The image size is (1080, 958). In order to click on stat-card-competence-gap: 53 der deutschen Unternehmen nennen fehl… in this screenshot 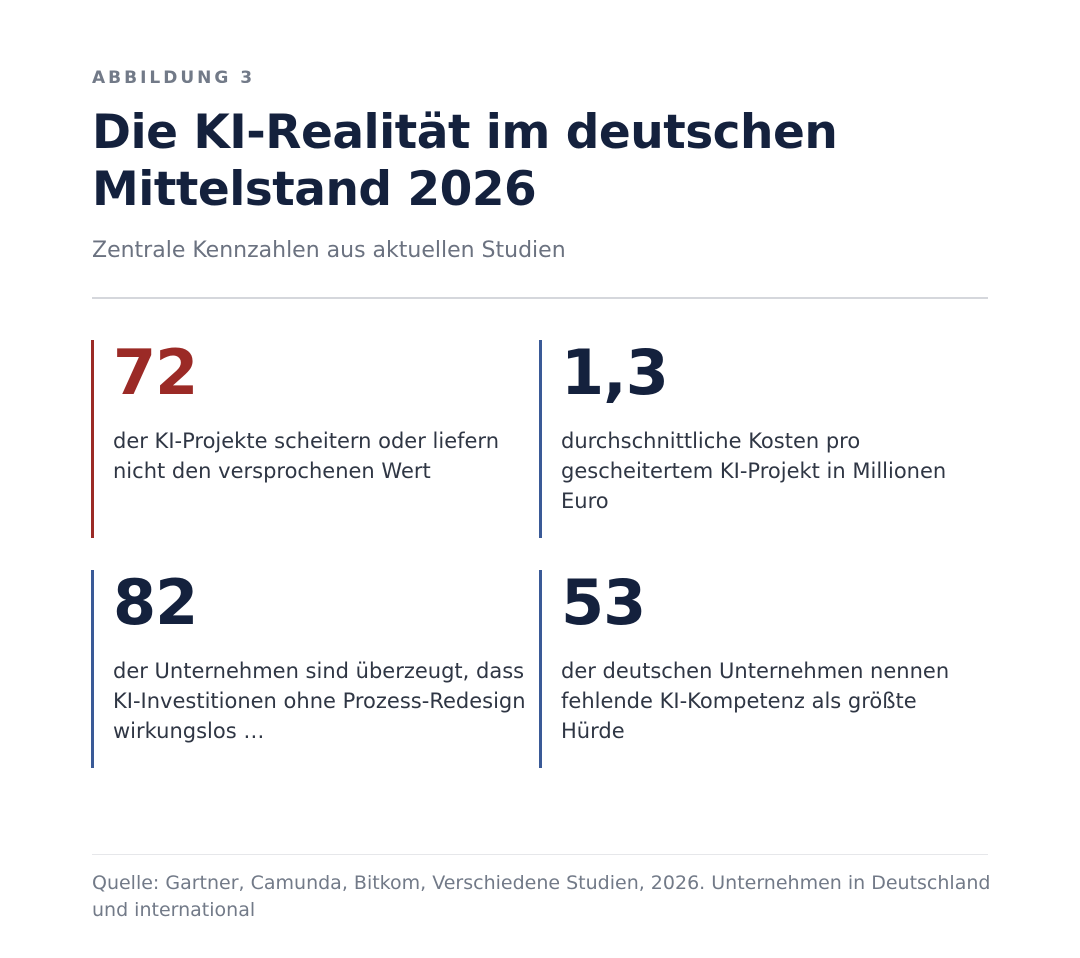, I will do `click(744, 667)`.